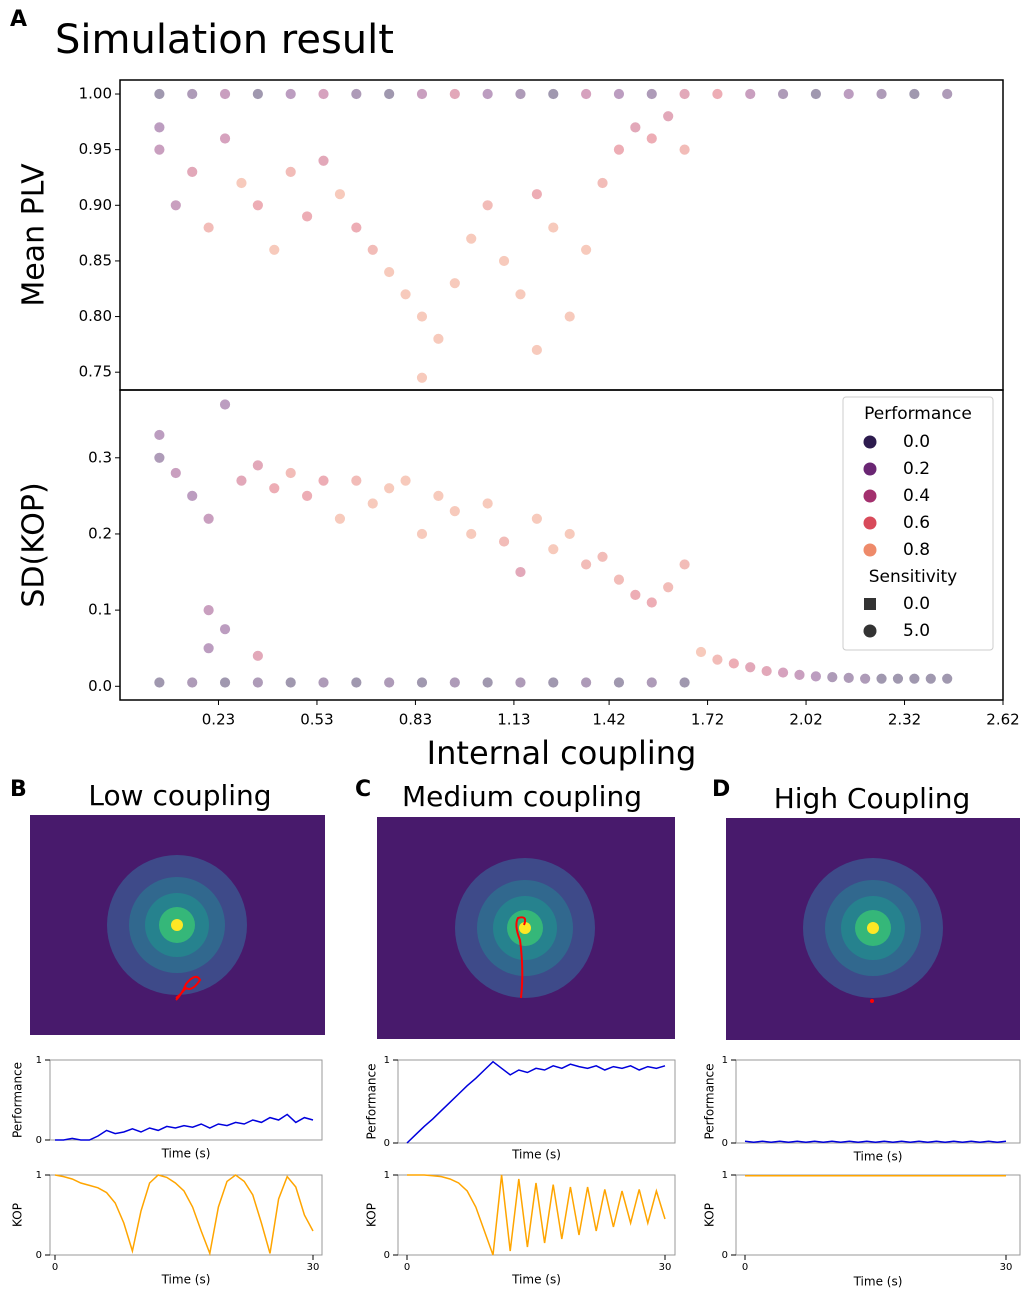 The width and height of the screenshot is (1025, 1293). I want to click on panel-label: D, so click(721, 789).